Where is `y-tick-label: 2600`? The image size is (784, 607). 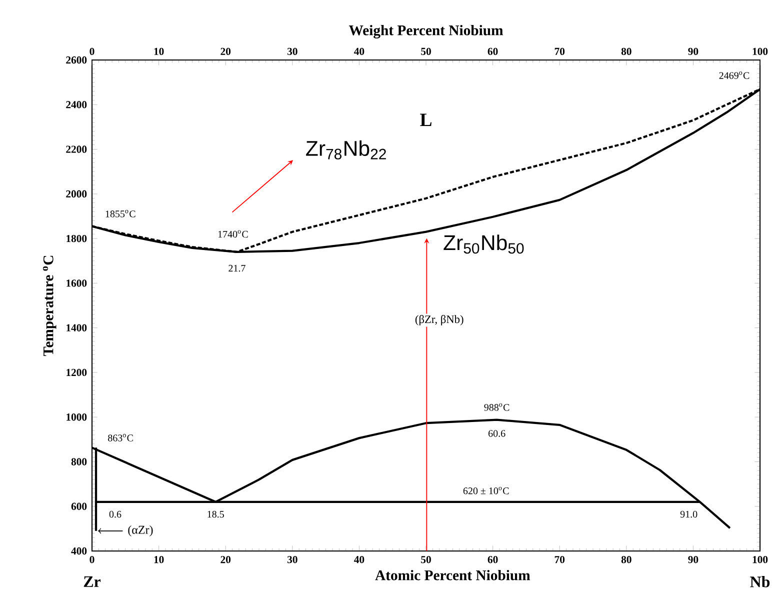
y-tick-label: 2600 is located at coordinates (76, 60).